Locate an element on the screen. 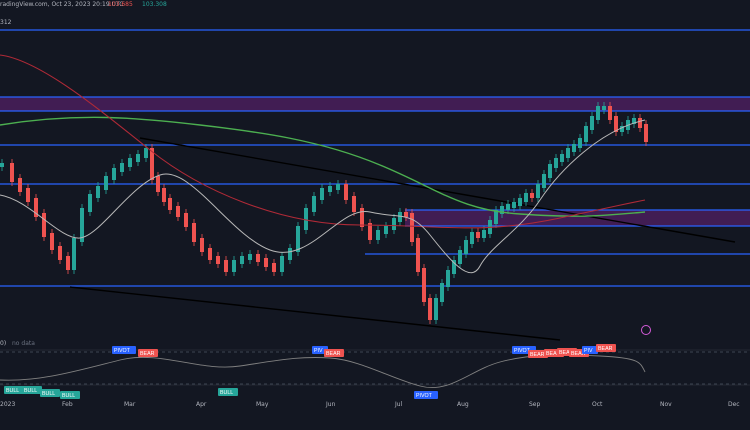 This screenshot has width=750, height=430. tick-jul: Jul is located at coordinates (399, 404).